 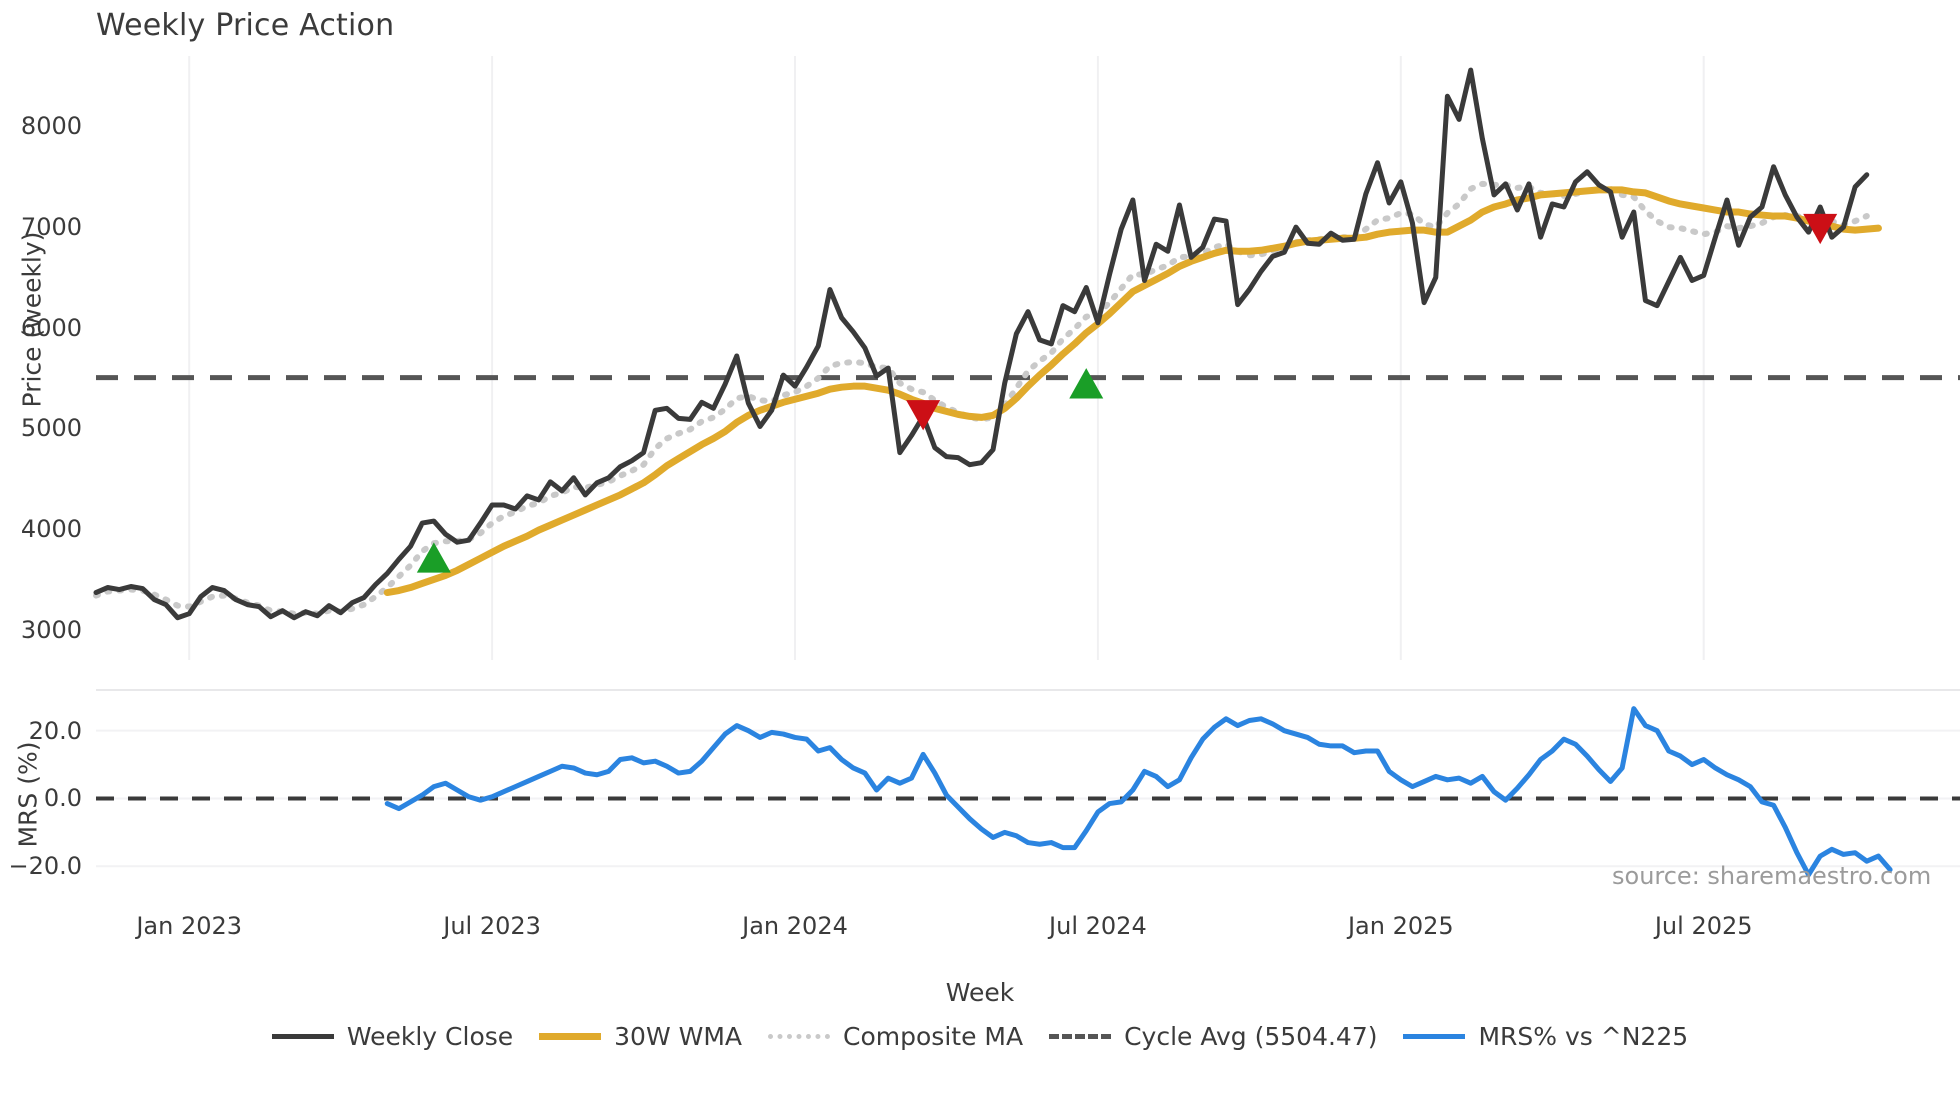 What do you see at coordinates (51, 126) in the screenshot?
I see `price-ytick-0: 8000` at bounding box center [51, 126].